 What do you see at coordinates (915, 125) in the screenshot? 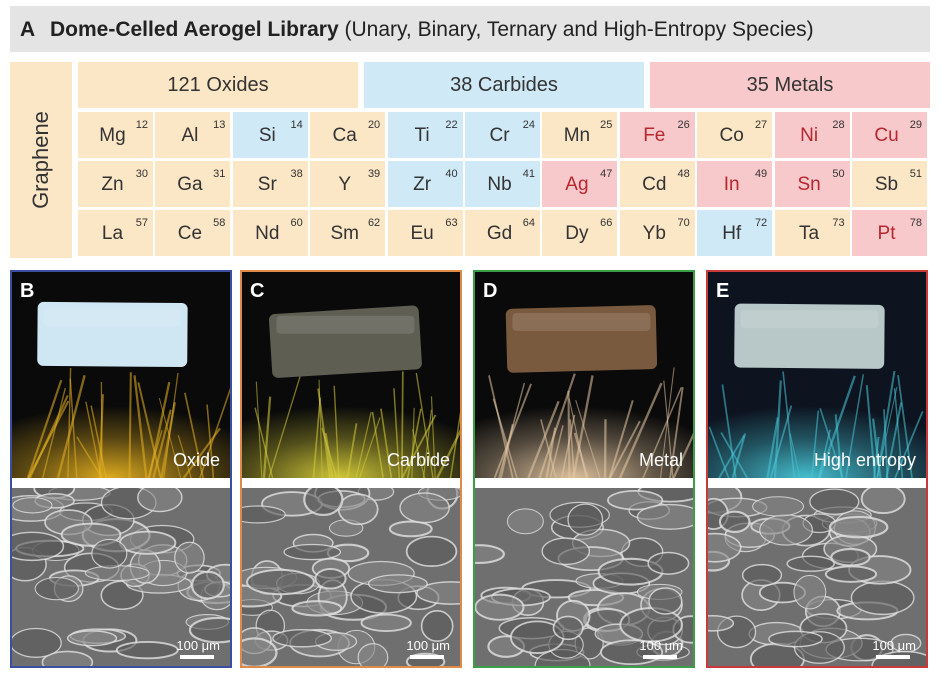
I see `atomic-number: 29` at bounding box center [915, 125].